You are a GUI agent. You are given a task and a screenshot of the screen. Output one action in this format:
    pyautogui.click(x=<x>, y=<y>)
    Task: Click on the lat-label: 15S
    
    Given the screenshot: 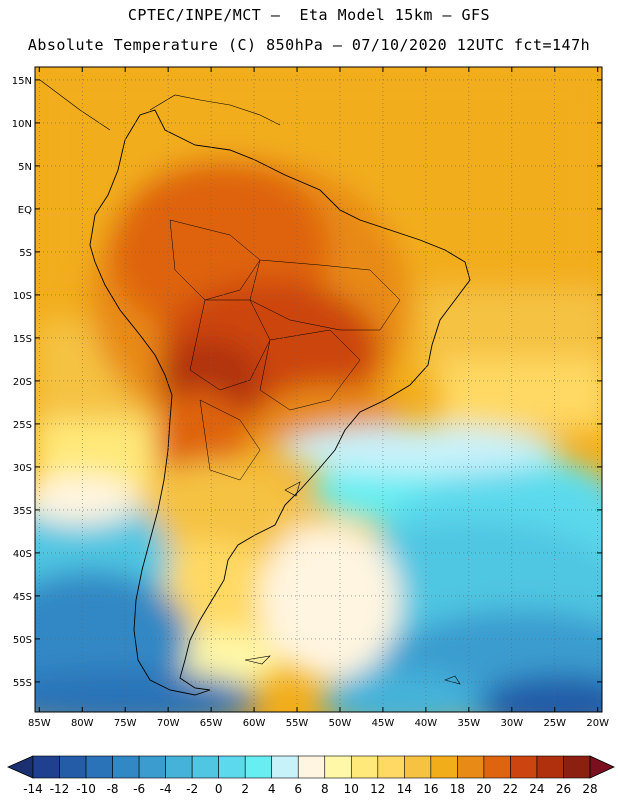 What is the action you would take?
    pyautogui.click(x=22, y=339)
    